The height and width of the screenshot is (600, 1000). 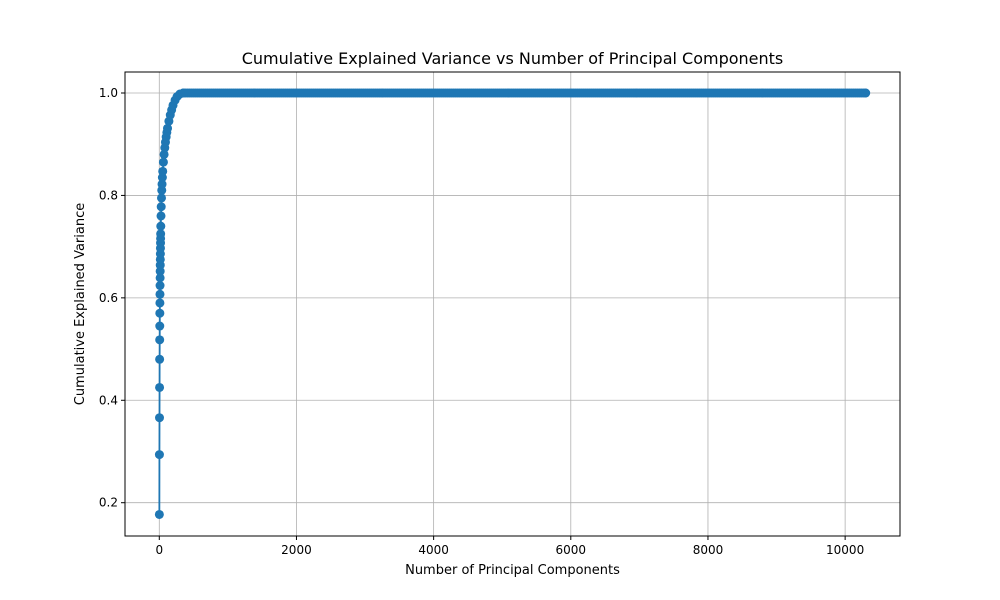 I want to click on x-tick-label: 4000, so click(x=433, y=550).